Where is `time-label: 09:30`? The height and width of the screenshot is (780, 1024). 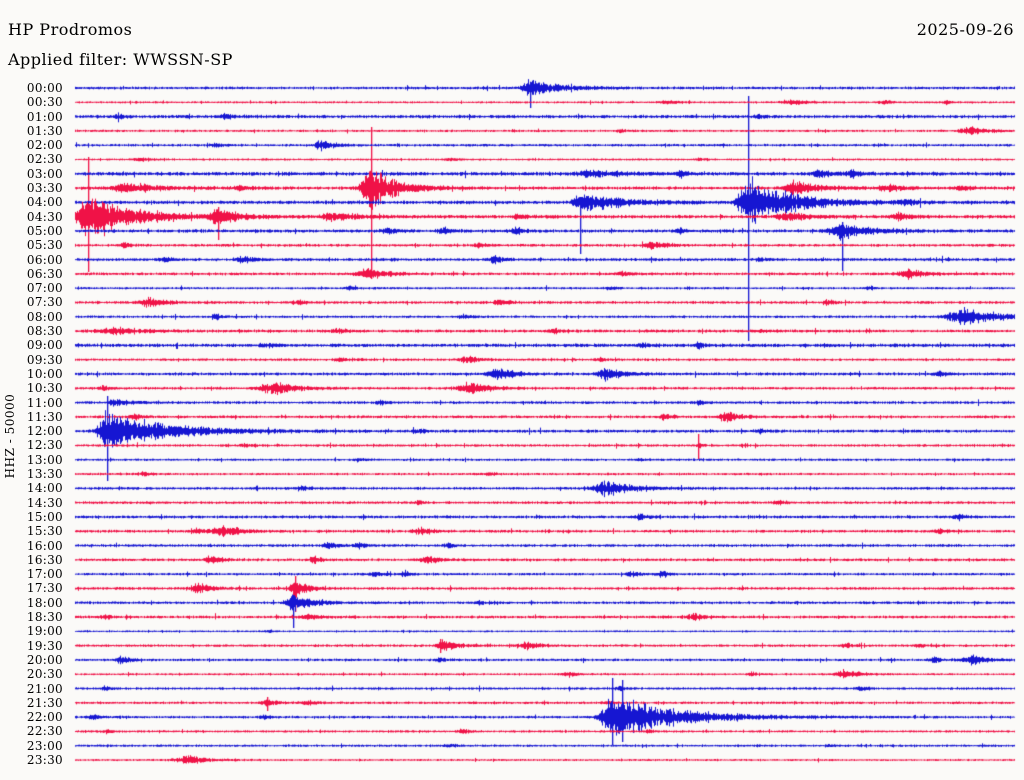
time-label: 09:30 is located at coordinates (44, 359).